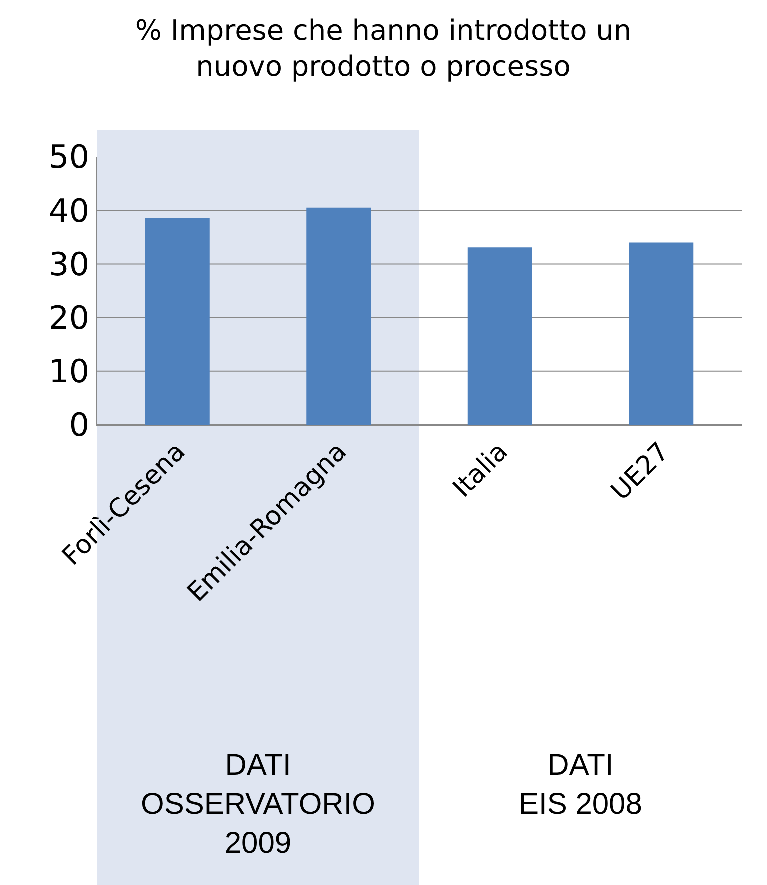 This screenshot has height=885, width=767. What do you see at coordinates (69, 157) in the screenshot?
I see `y-tick-label: 50` at bounding box center [69, 157].